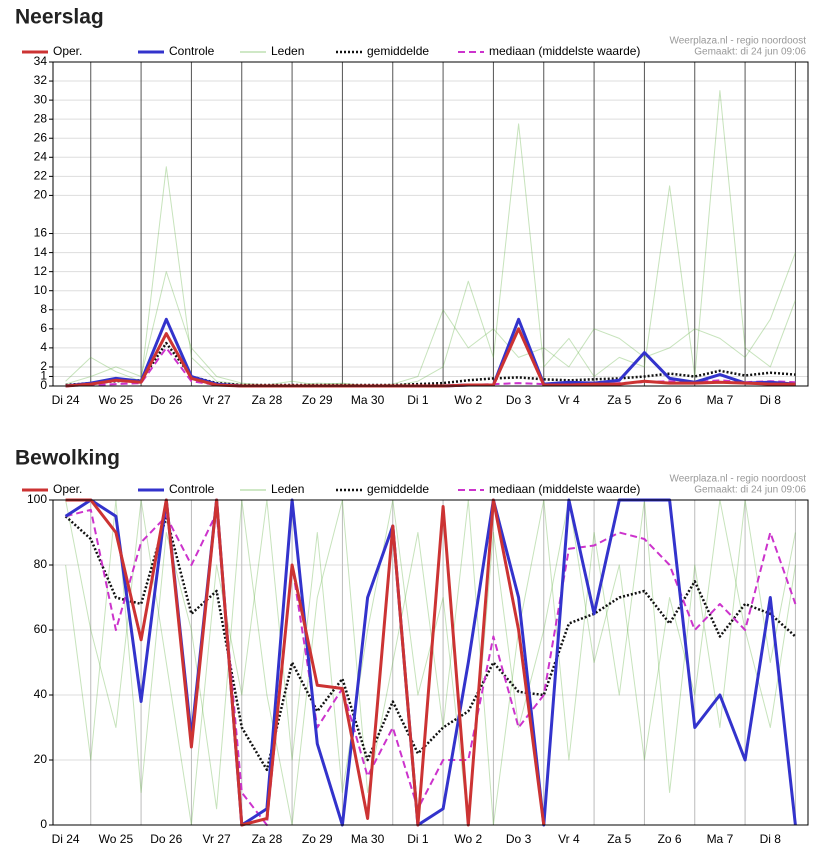  Describe the element at coordinates (41, 176) in the screenshot. I see `y-tick-label: 22` at that location.